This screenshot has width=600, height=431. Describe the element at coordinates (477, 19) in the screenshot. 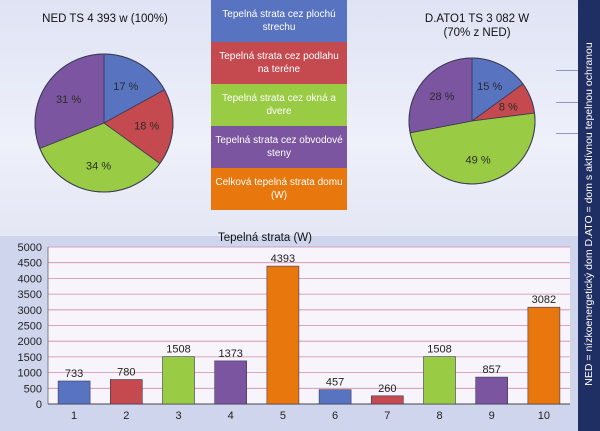

I see `pie-title-dato-line1: D.ATO1 TS 3 082 W` at that location.